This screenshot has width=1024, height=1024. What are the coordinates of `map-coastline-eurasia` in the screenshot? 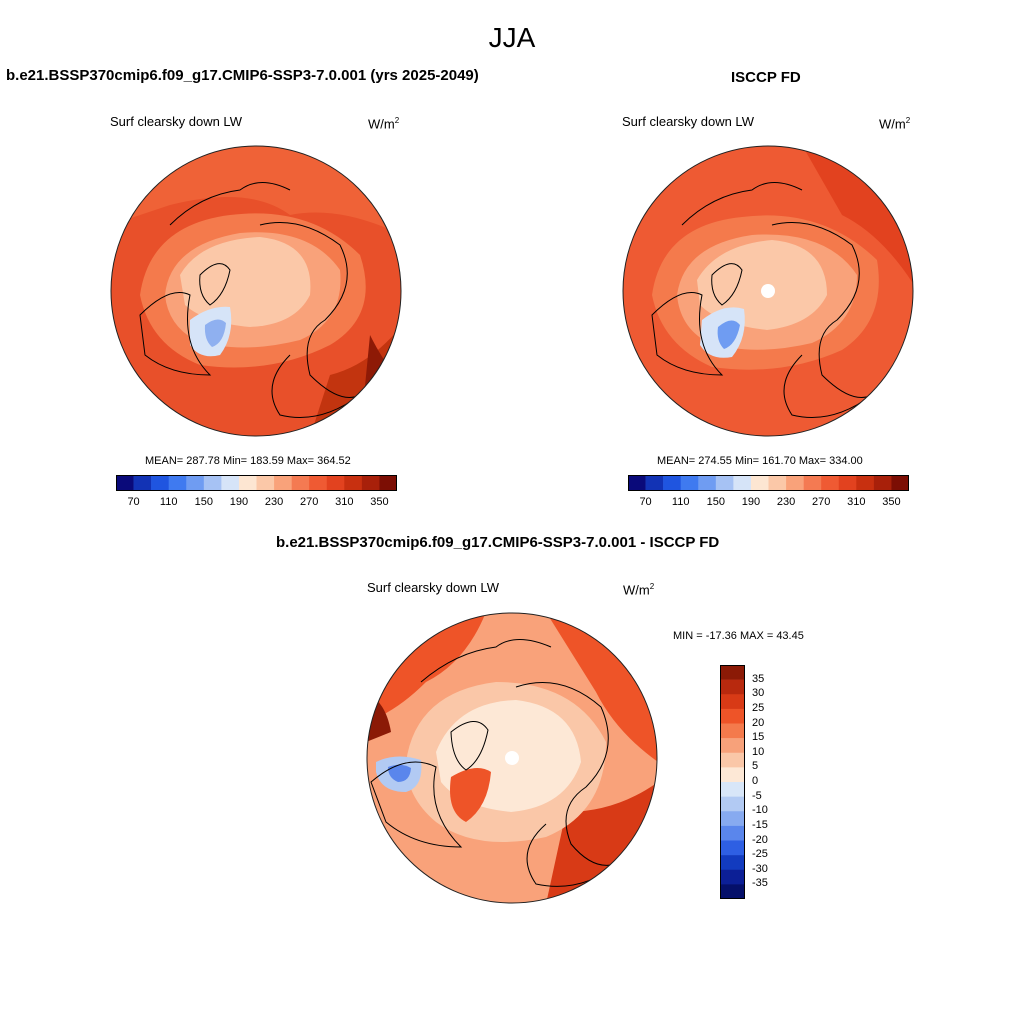 It's located at (822, 320).